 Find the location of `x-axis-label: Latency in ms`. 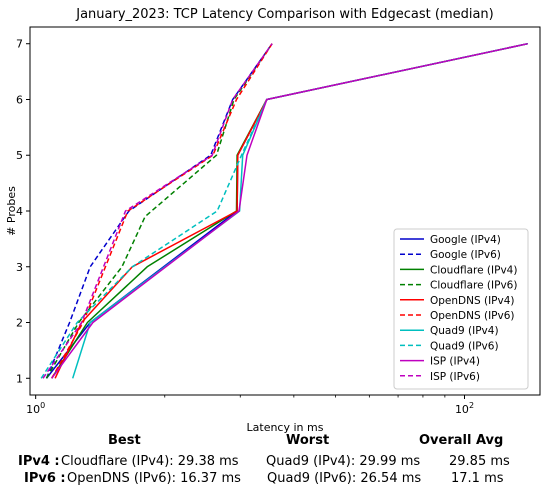

x-axis-label: Latency in ms is located at coordinates (285, 427).